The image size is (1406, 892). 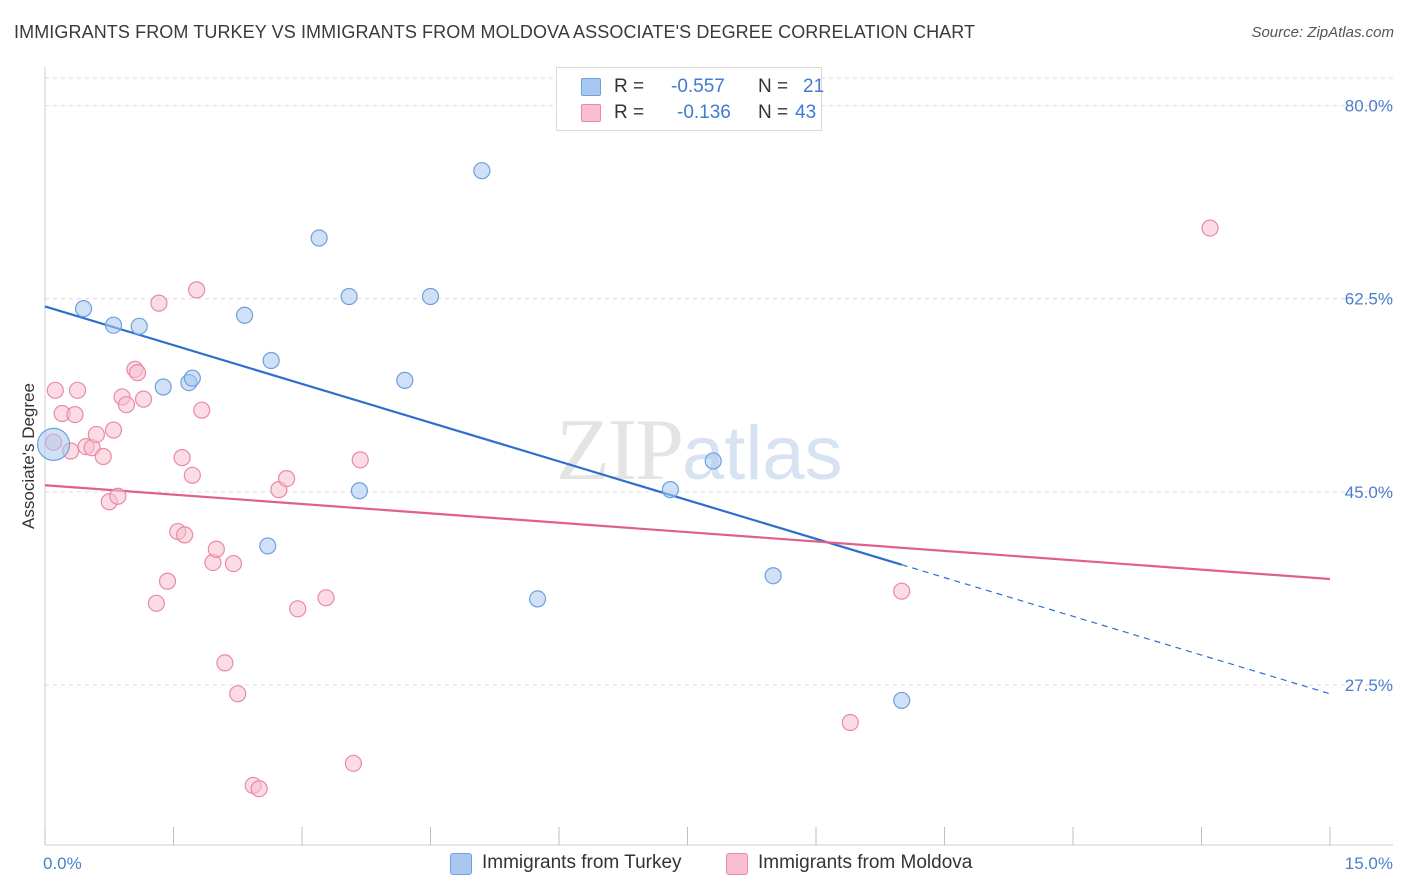 I want to click on n-value: 43, so click(x=806, y=112).